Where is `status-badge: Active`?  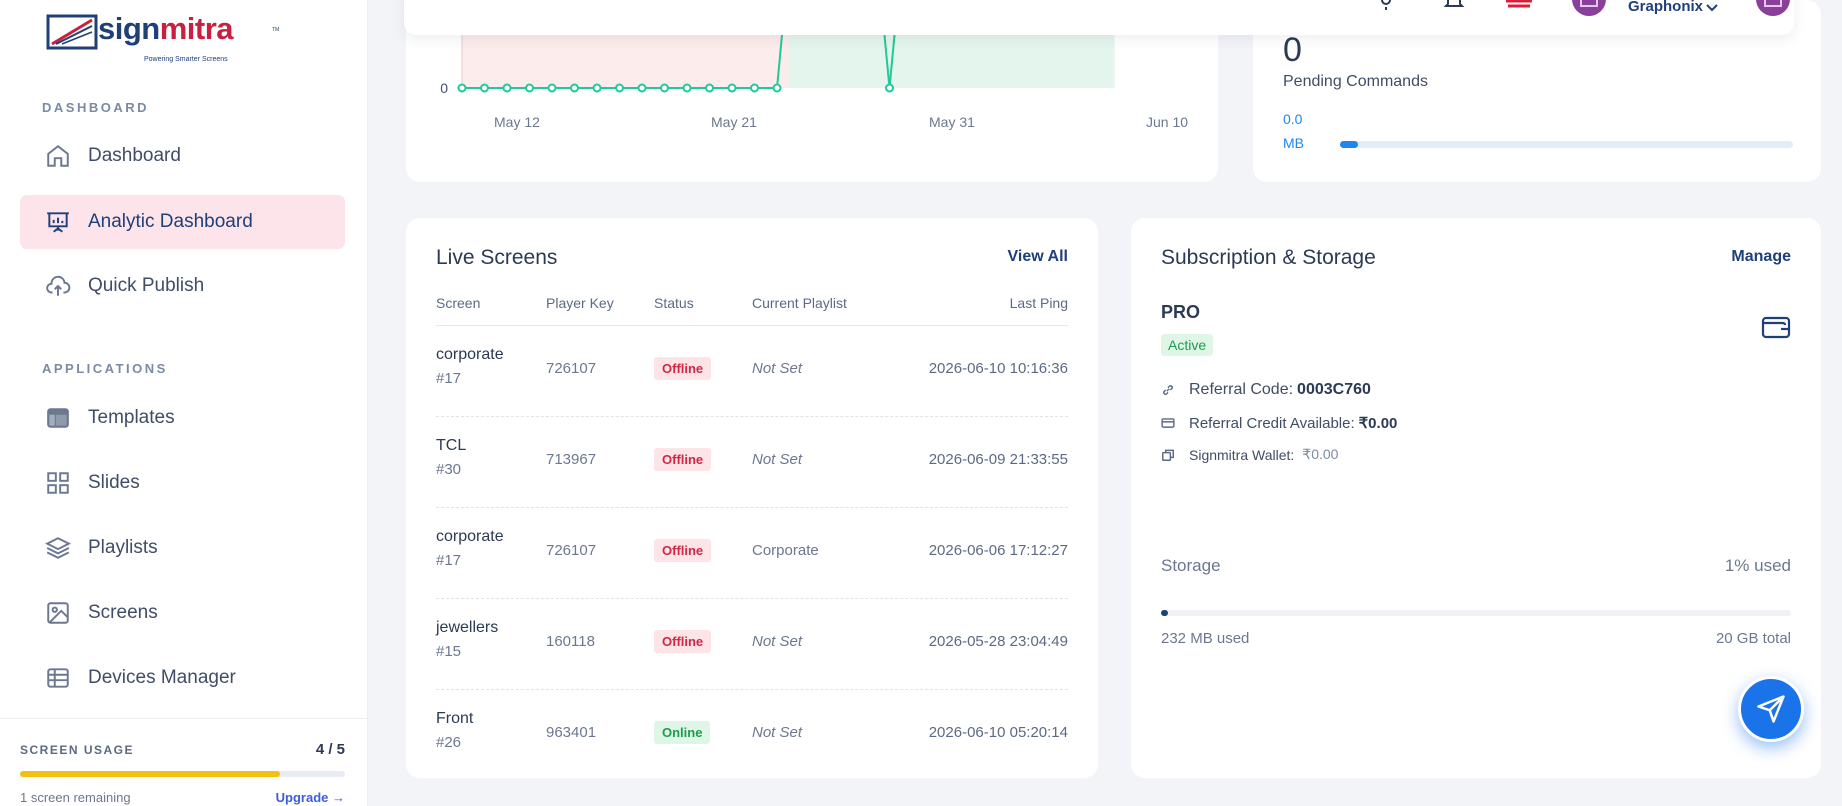 status-badge: Active is located at coordinates (1187, 345).